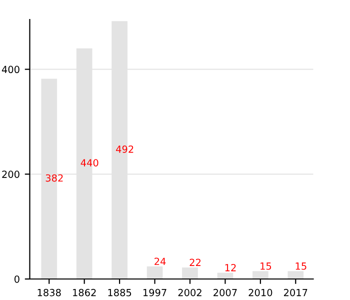 Image resolution: width=350 pixels, height=300 pixels. Describe the element at coordinates (11, 174) in the screenshot. I see `y-tick-label: 200` at that location.